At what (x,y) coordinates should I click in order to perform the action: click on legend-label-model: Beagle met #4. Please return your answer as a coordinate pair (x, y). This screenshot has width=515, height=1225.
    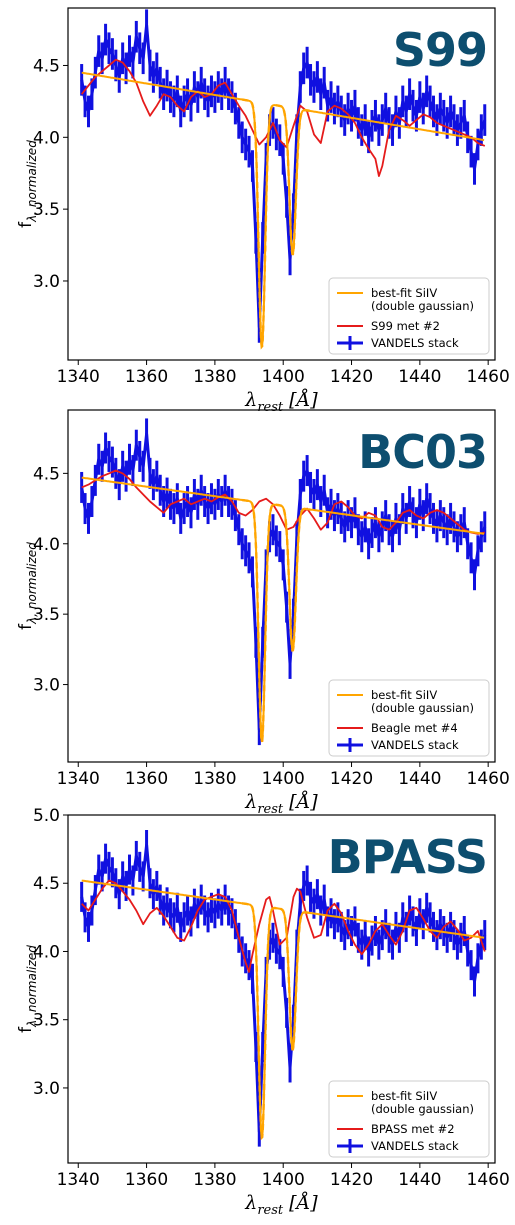
    Looking at the image, I should click on (414, 728).